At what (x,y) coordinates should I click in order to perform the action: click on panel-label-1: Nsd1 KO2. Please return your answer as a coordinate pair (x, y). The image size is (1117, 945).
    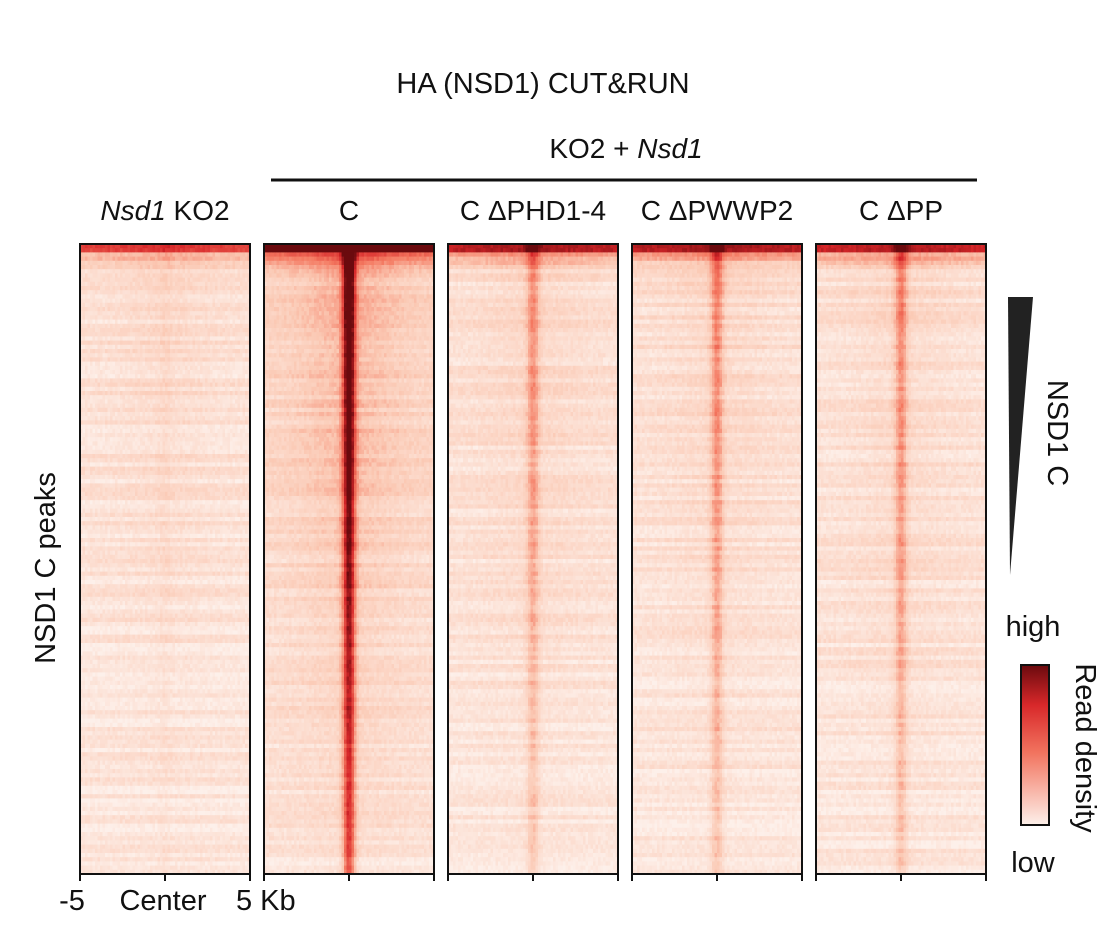
    Looking at the image, I should click on (164, 210).